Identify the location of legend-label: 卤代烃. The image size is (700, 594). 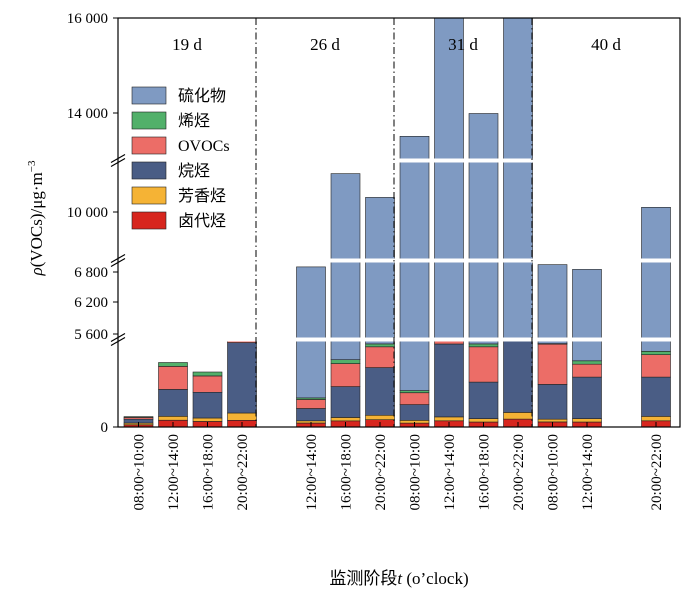
(202, 221).